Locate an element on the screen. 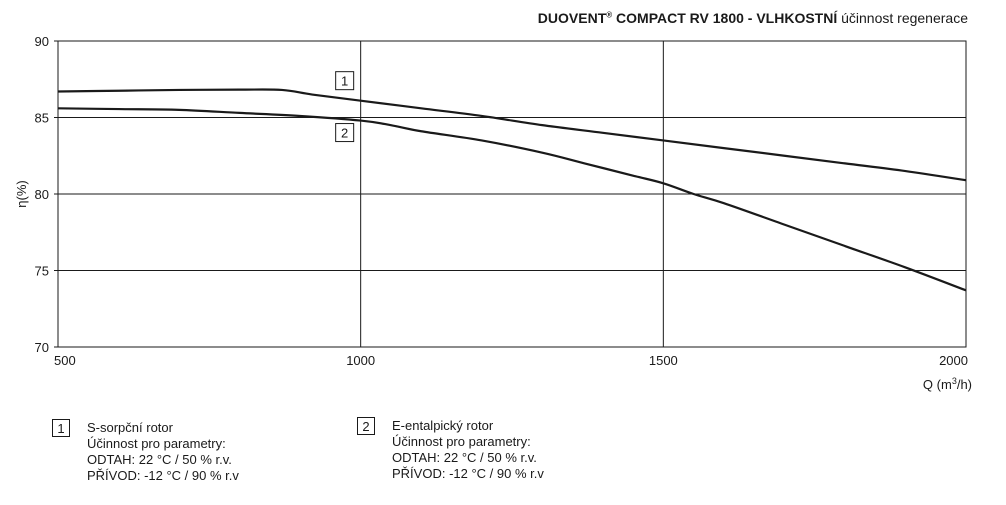 The width and height of the screenshot is (1006, 505). curve-markers: 12 is located at coordinates (345, 107).